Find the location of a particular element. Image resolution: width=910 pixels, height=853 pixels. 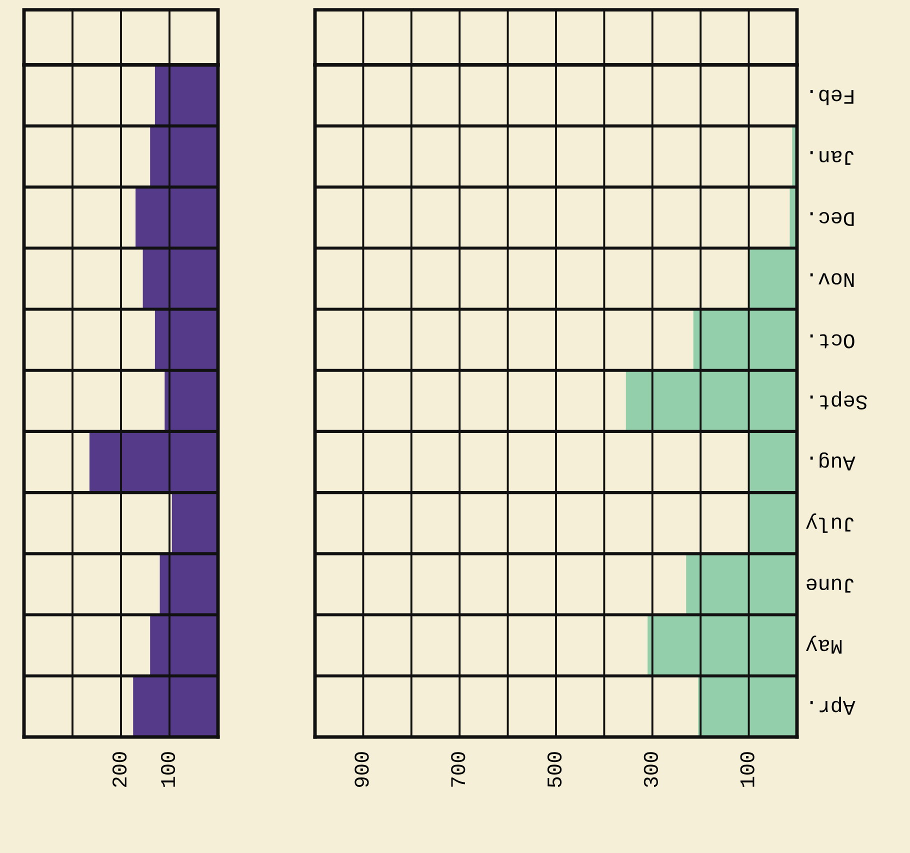

x-tick-label: 700 is located at coordinates (458, 769).